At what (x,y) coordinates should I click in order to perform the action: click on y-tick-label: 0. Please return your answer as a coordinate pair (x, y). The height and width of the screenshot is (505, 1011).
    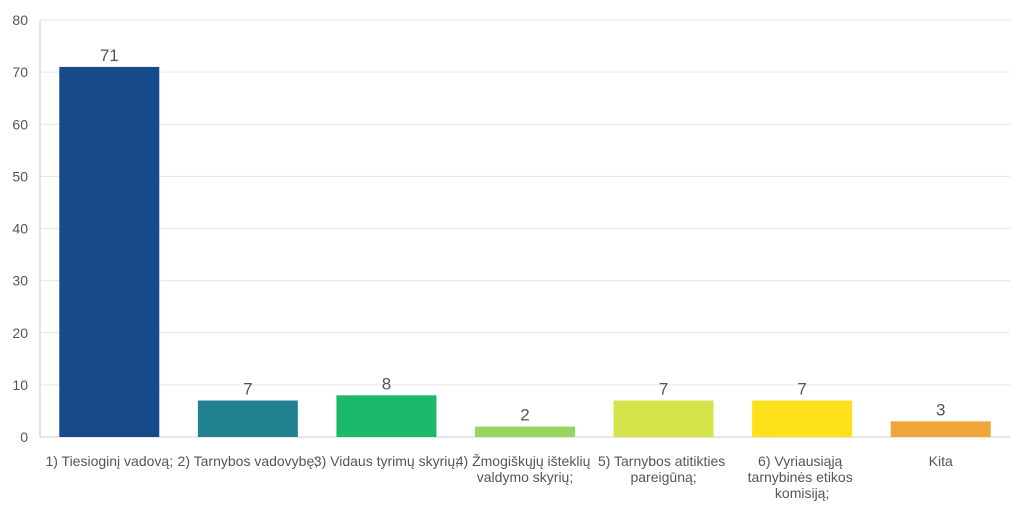
    Looking at the image, I should click on (24, 437).